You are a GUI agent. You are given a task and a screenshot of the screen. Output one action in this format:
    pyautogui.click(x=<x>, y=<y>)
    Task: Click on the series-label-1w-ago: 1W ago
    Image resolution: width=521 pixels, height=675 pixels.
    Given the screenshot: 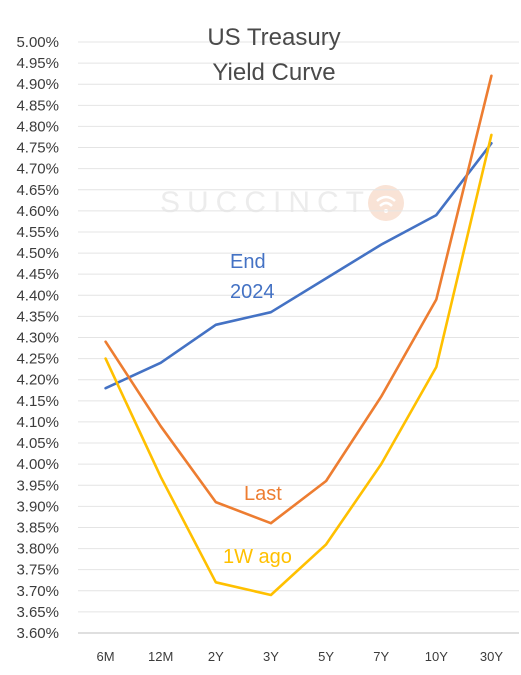 What is the action you would take?
    pyautogui.click(x=257, y=557)
    